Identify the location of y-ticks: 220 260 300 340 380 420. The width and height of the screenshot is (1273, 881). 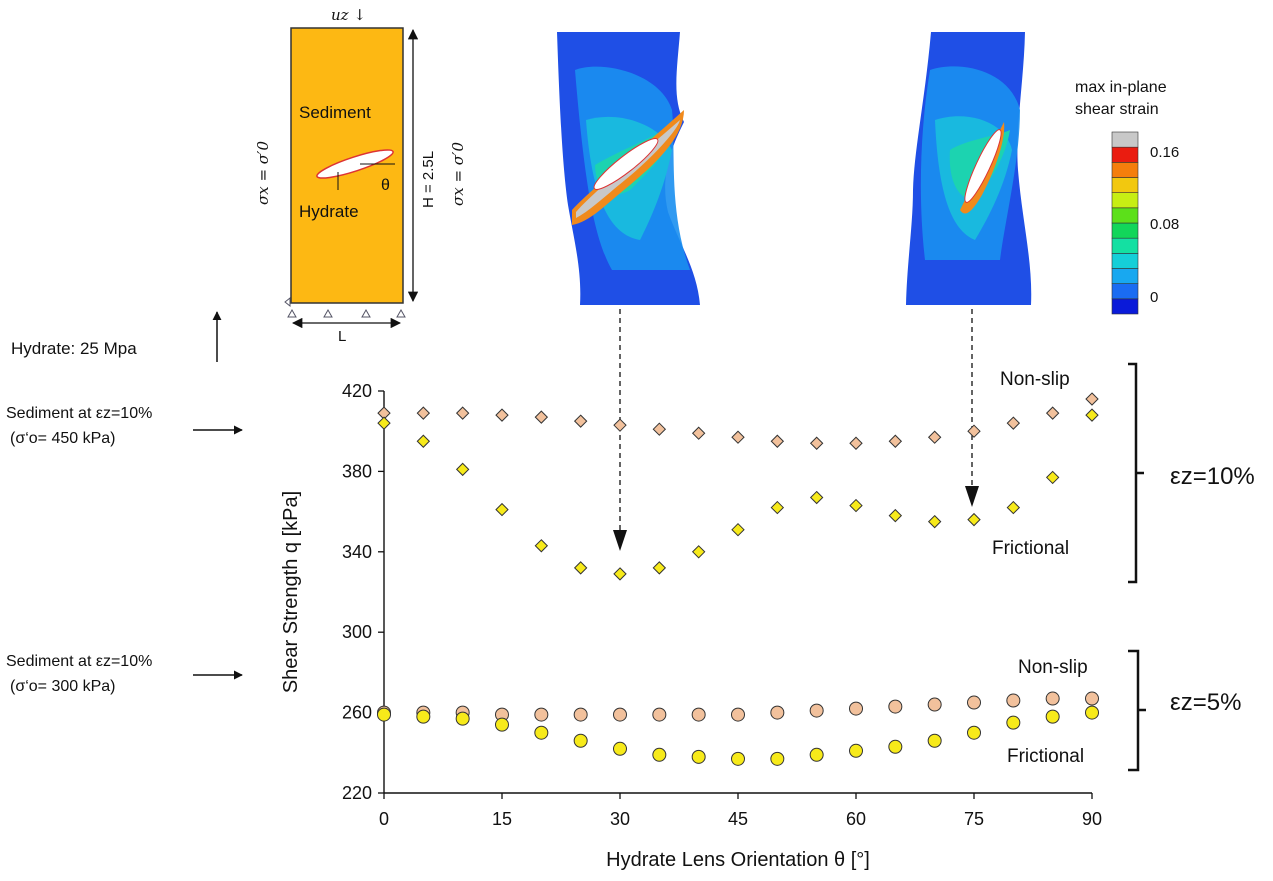
(363, 592).